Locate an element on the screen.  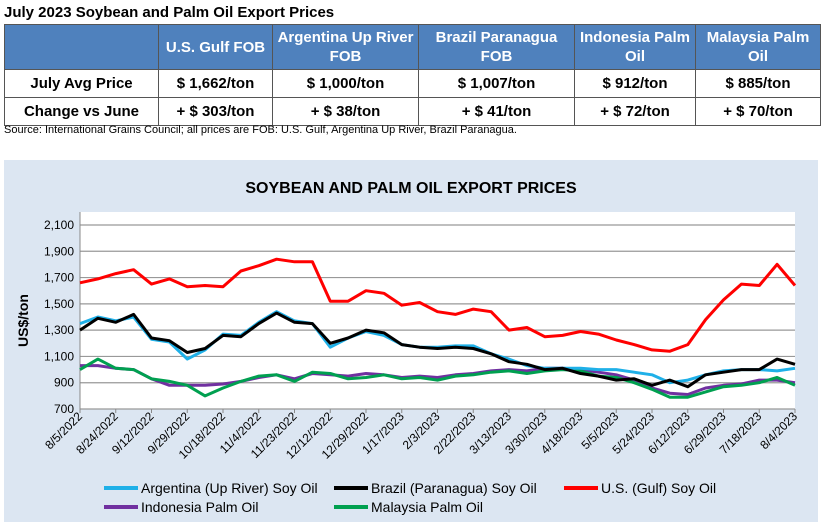
y-tick-label: 1,900 is located at coordinates (59, 251).